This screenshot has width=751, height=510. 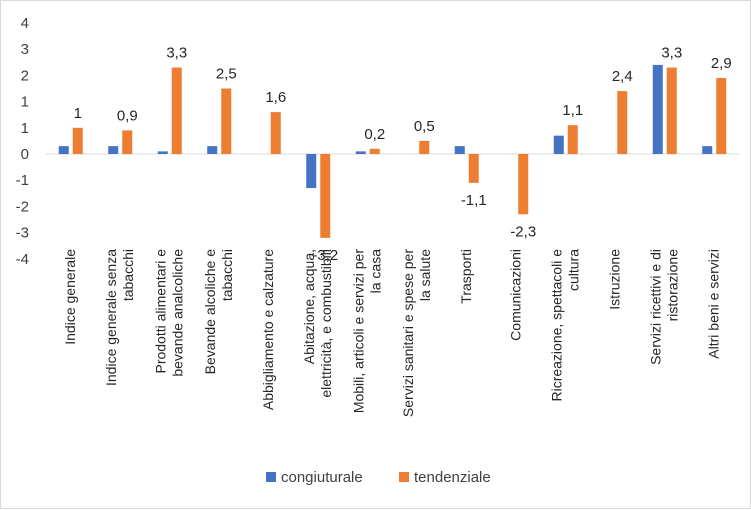 I want to click on category-label-line: Prodotti alimentari e, so click(x=160, y=311).